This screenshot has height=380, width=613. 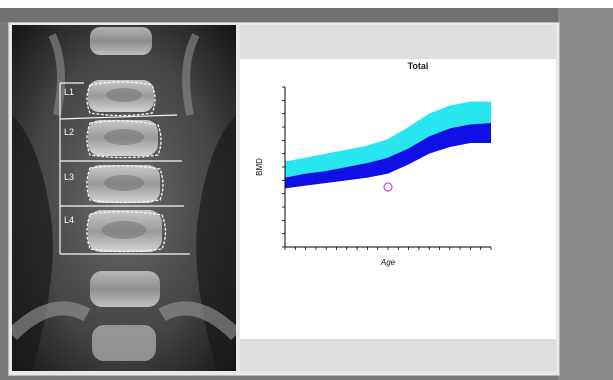 What do you see at coordinates (124, 230) in the screenshot?
I see `canal-l4` at bounding box center [124, 230].